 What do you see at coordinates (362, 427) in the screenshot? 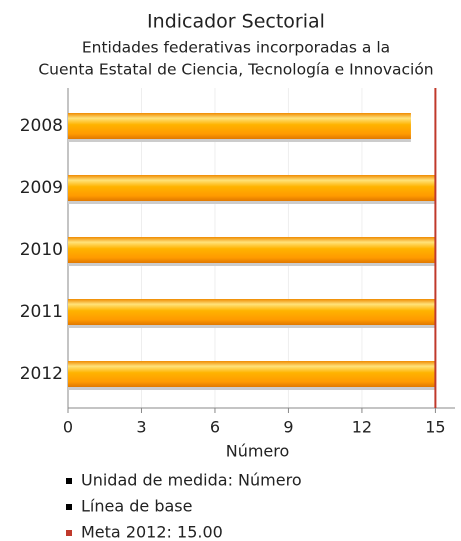
I see `x-tick-label: 12` at bounding box center [362, 427].